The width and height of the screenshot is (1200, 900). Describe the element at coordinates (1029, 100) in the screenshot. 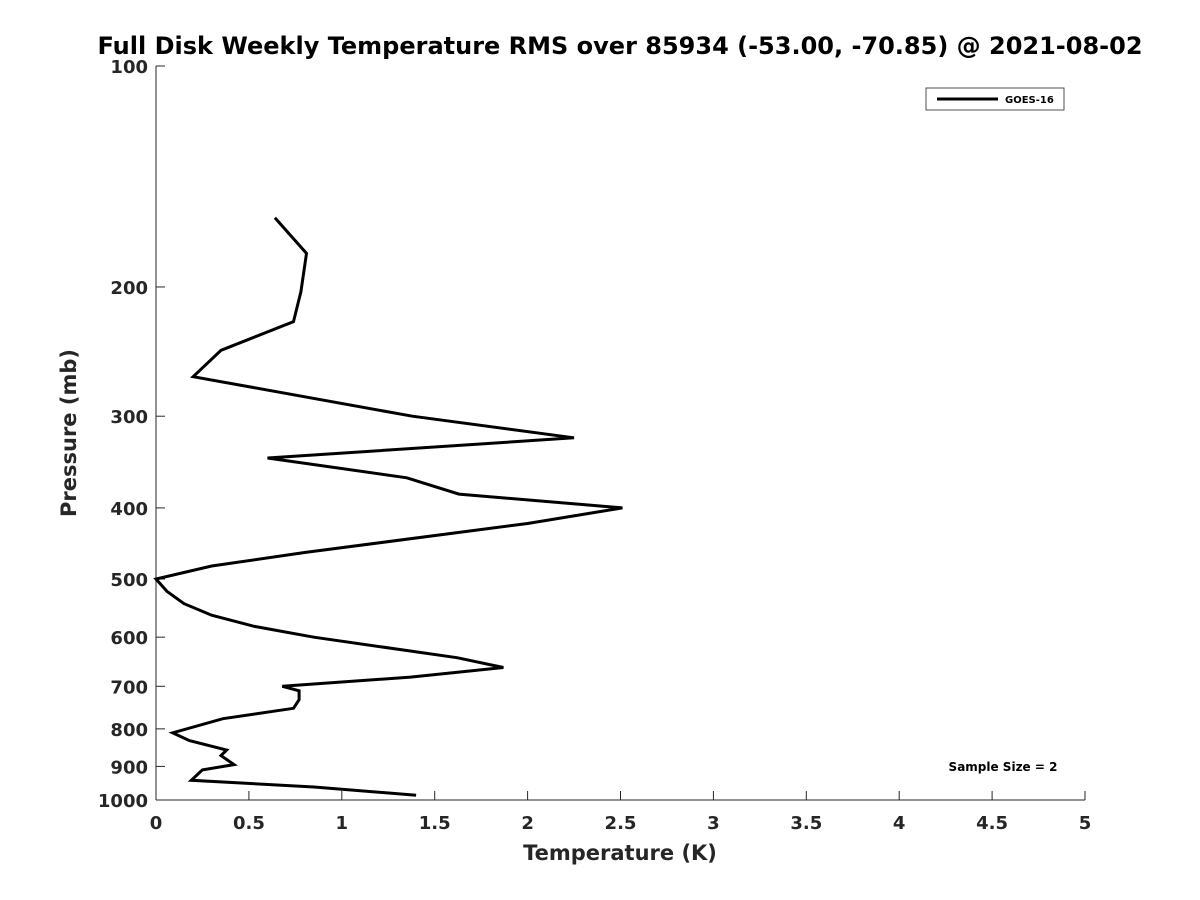

I see `legend-label-goes-16: GOES-16` at that location.